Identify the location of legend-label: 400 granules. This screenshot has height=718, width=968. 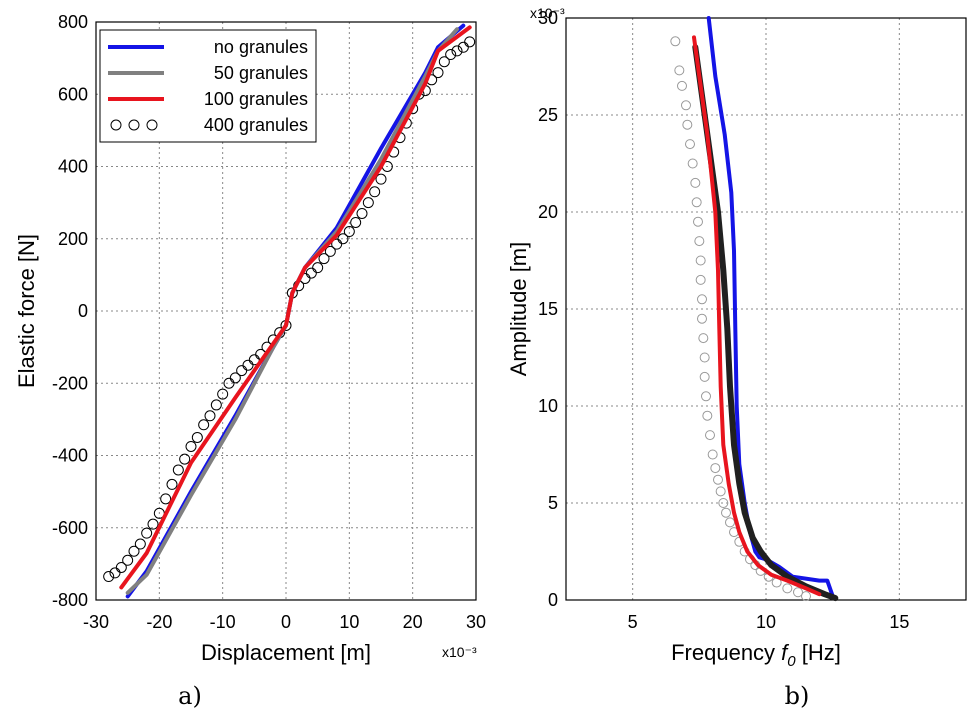
(256, 125).